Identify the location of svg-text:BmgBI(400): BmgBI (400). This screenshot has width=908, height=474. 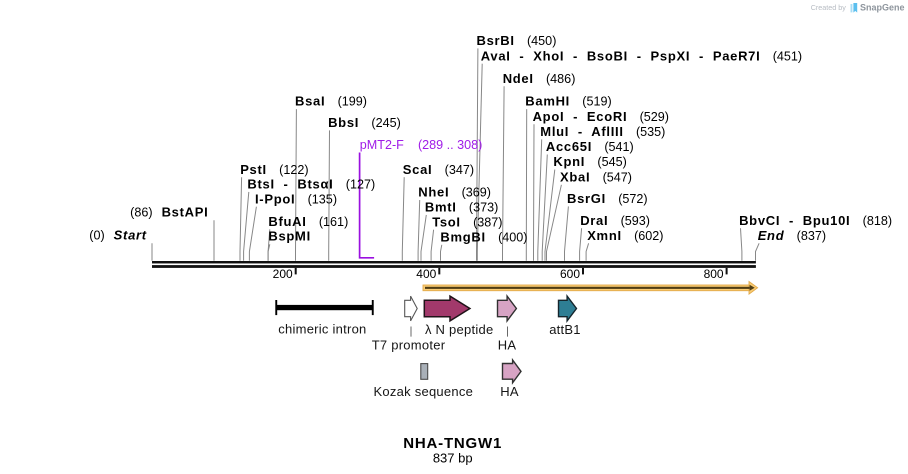
(483, 236).